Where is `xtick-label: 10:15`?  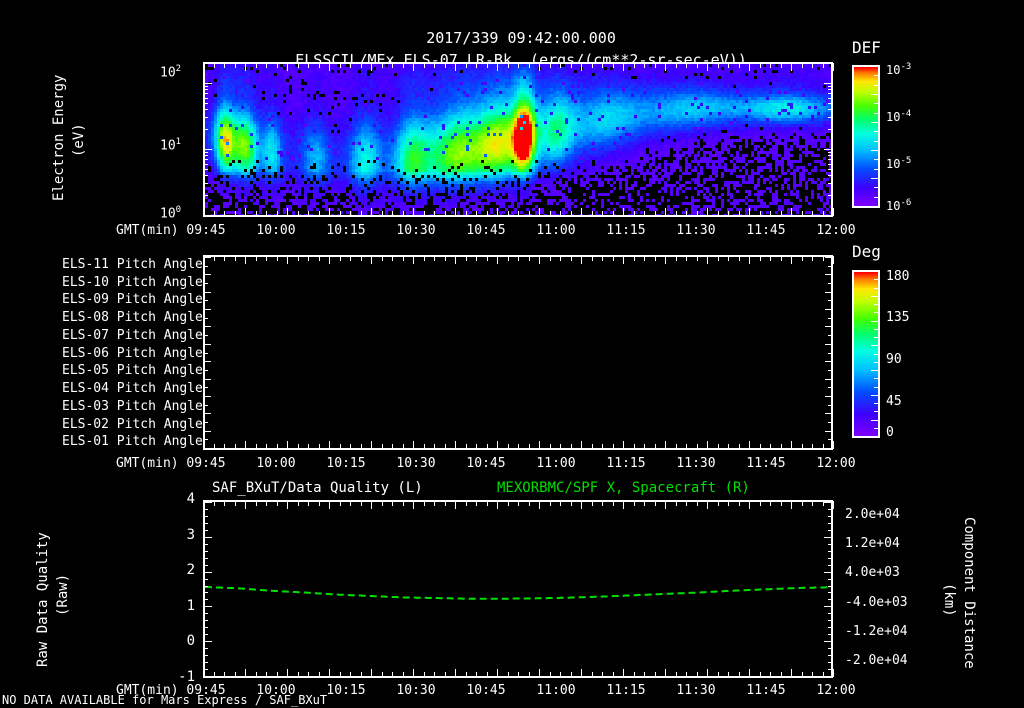 xtick-label: 10:15 is located at coordinates (346, 690).